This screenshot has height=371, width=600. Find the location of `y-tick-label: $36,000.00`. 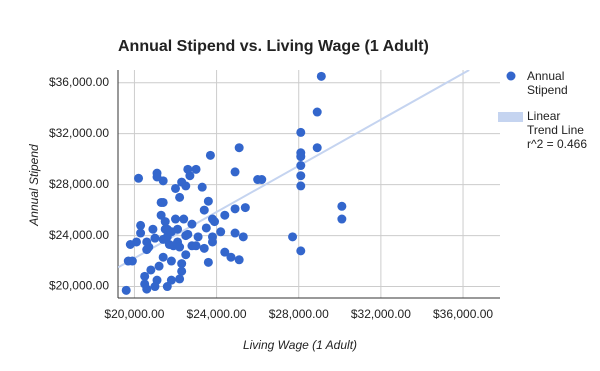

y-tick-label: $36,000.00 is located at coordinates (79, 82).